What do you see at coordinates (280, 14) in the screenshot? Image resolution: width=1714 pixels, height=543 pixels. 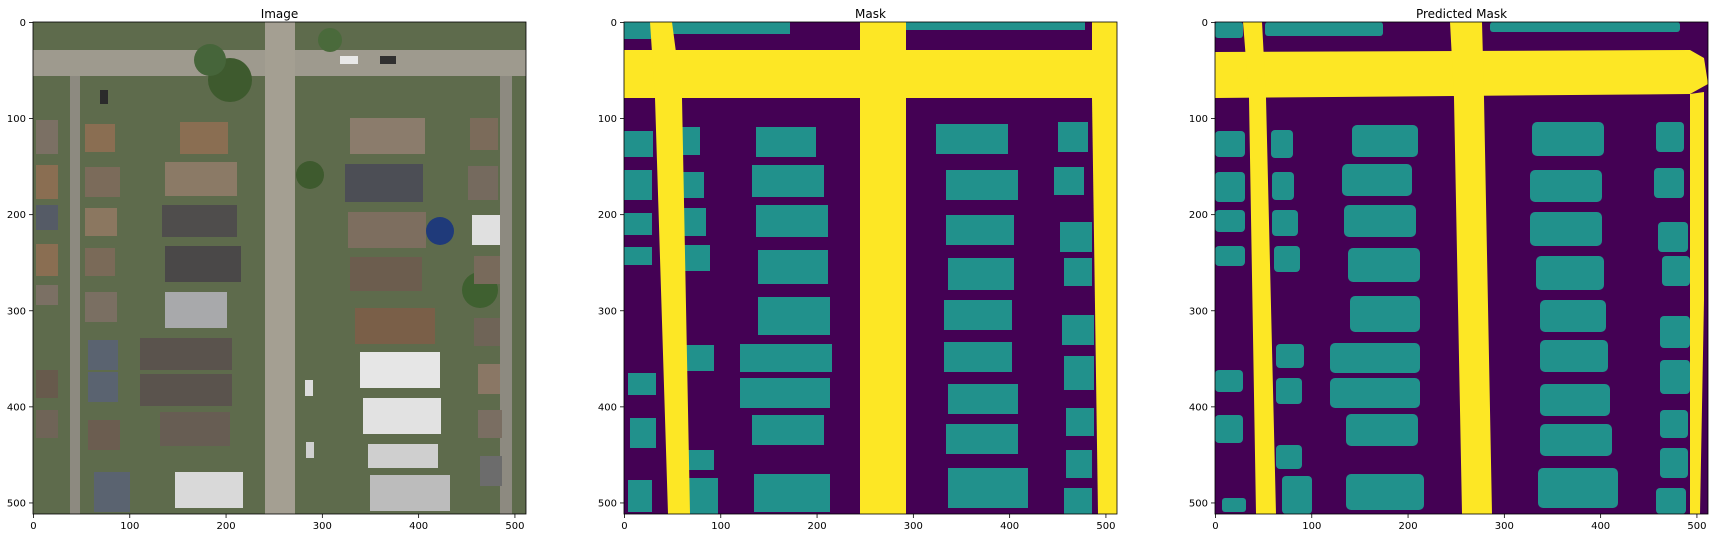 I see `image-panel-title: Image` at bounding box center [280, 14].